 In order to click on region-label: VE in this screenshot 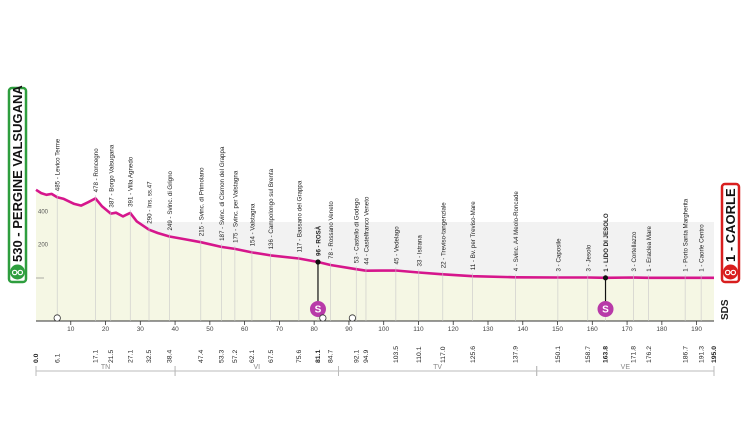, I will do `click(626, 367)`.